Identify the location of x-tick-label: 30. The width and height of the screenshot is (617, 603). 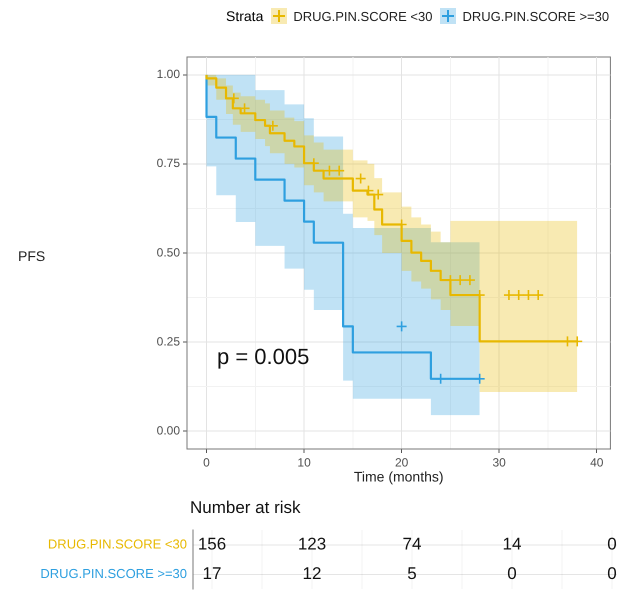
(499, 463).